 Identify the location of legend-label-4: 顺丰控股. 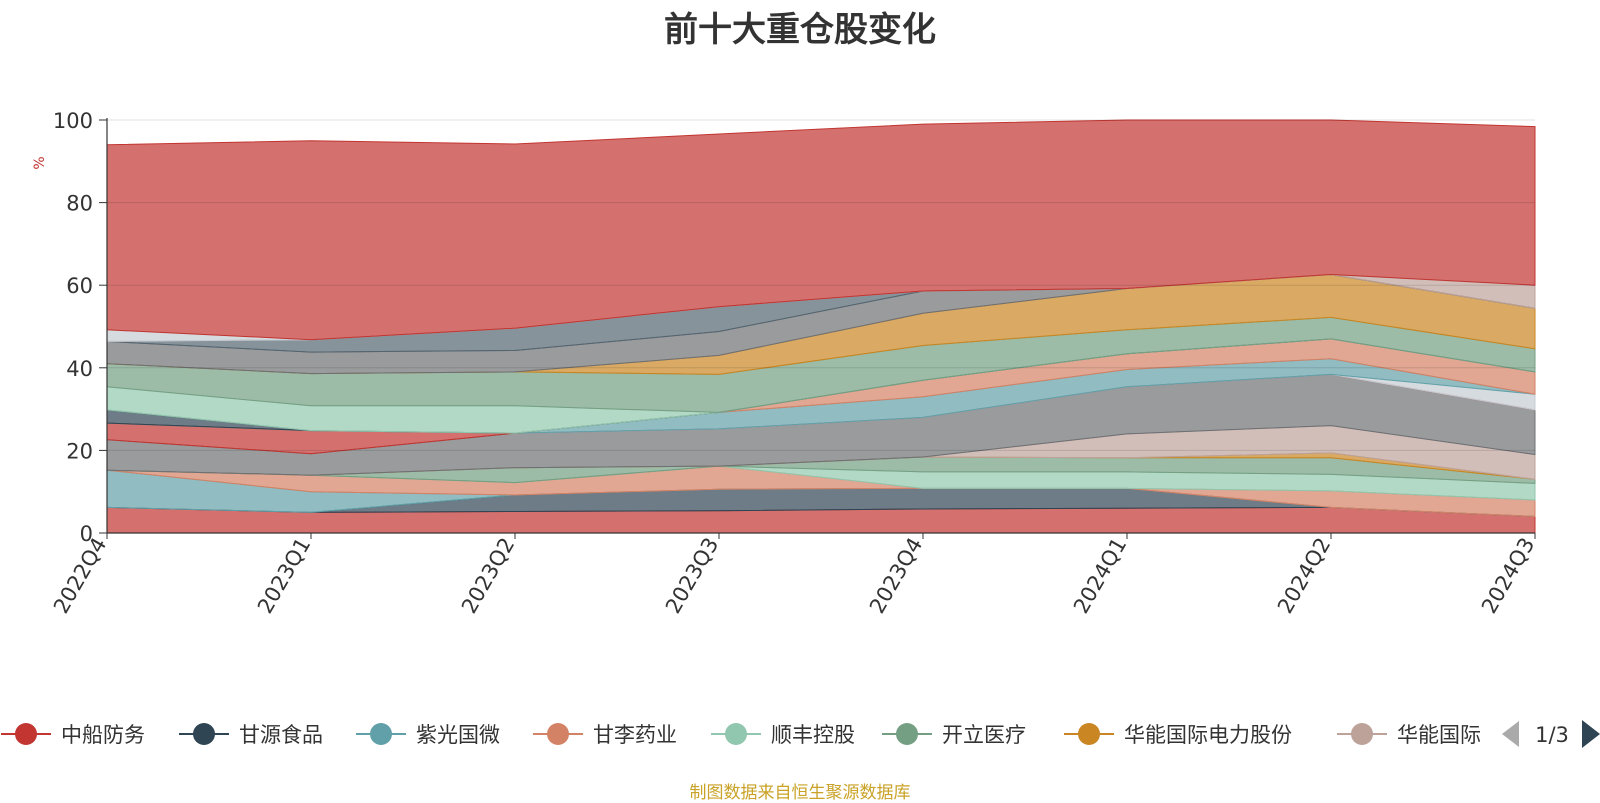
(813, 735).